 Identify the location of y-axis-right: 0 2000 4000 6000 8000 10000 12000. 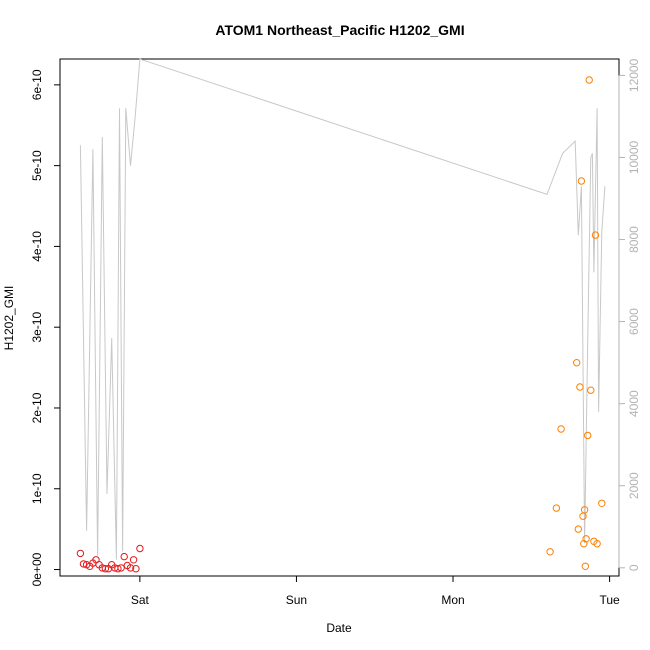
(629, 314).